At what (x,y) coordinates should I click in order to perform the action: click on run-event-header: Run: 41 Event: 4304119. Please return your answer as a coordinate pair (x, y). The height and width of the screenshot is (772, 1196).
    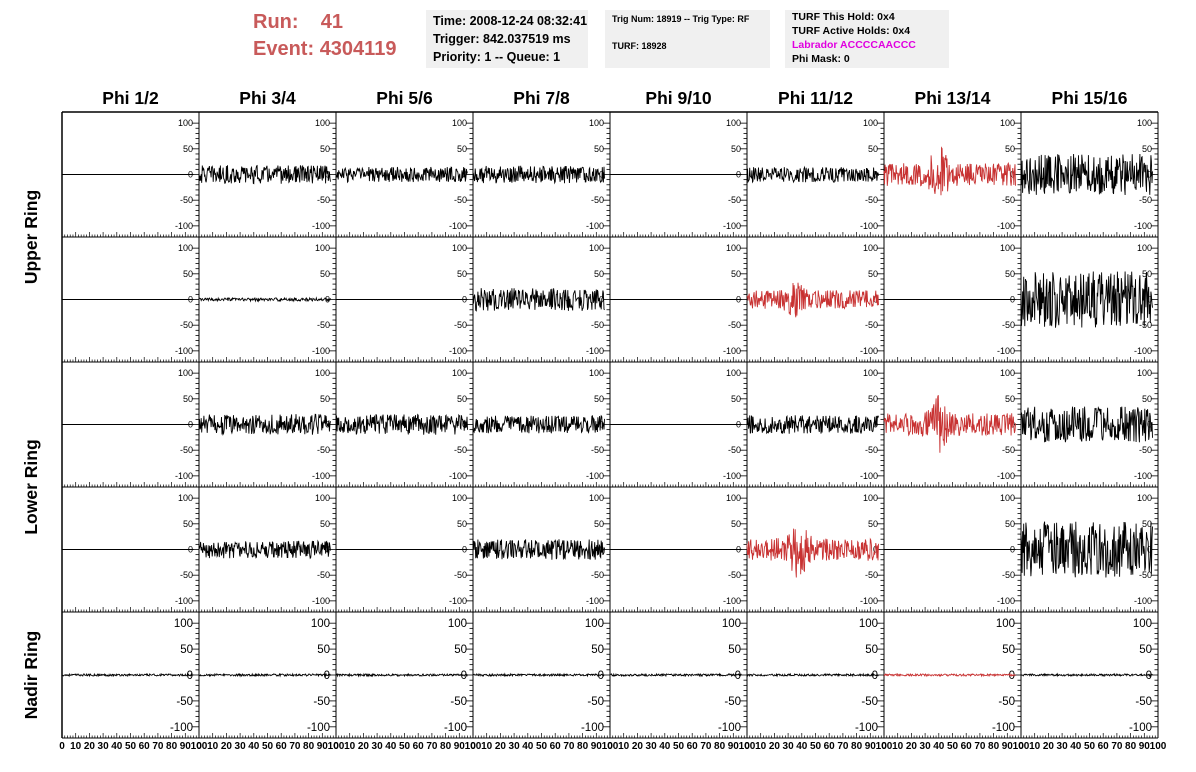
    Looking at the image, I should click on (338, 36).